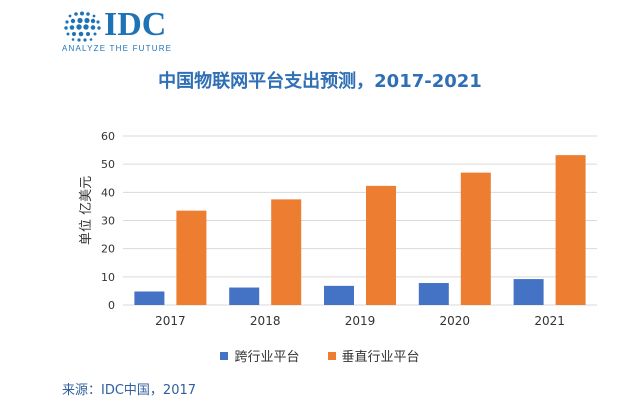 The image size is (640, 412). What do you see at coordinates (108, 277) in the screenshot?
I see `y-tick-label: 10` at bounding box center [108, 277].